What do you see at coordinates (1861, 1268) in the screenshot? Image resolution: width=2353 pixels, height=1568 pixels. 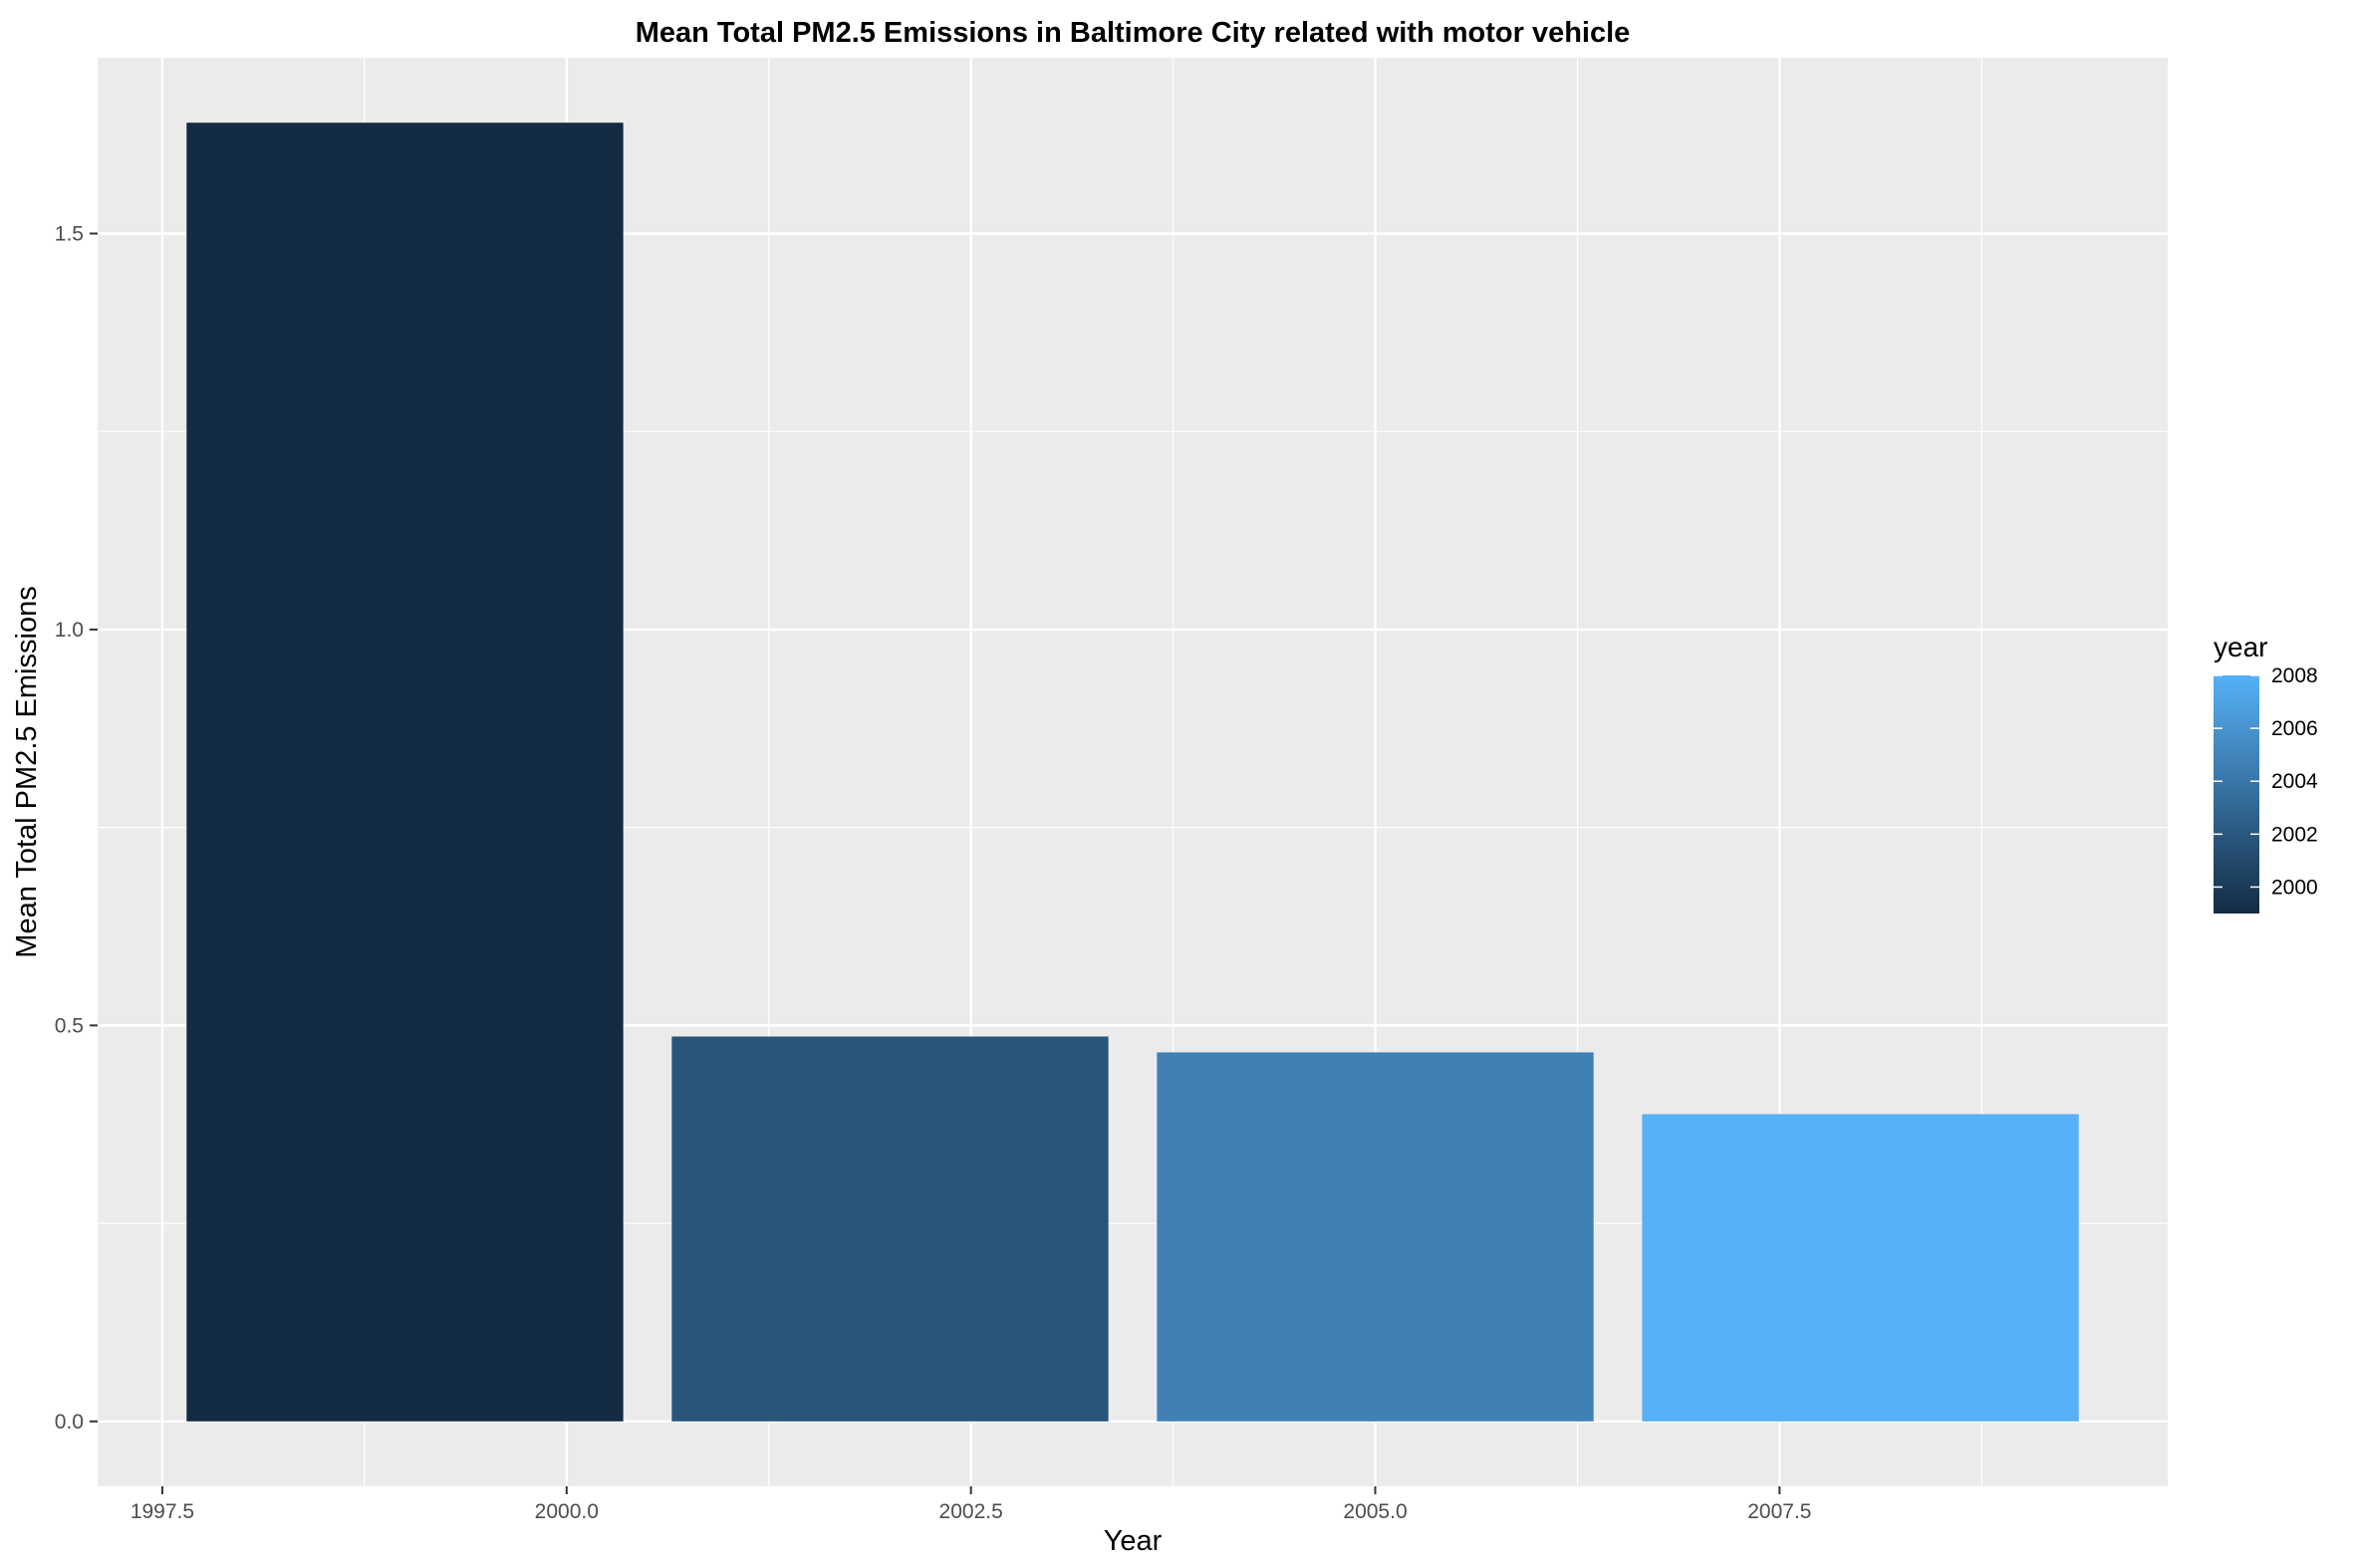 I see `bar-2008` at bounding box center [1861, 1268].